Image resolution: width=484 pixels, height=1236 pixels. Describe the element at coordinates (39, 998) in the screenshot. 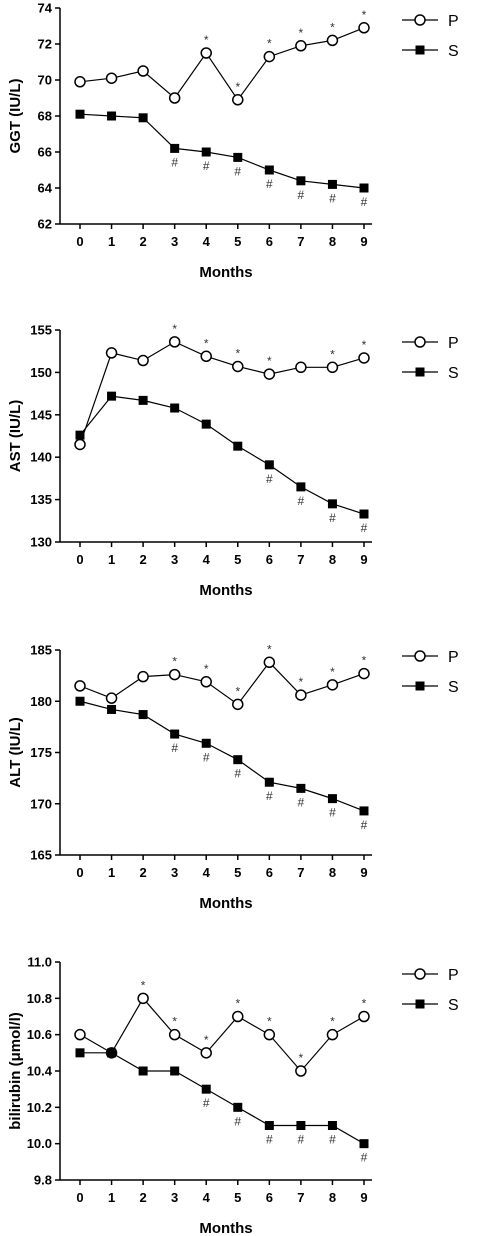

I see `y-tick-label: 10.8` at that location.